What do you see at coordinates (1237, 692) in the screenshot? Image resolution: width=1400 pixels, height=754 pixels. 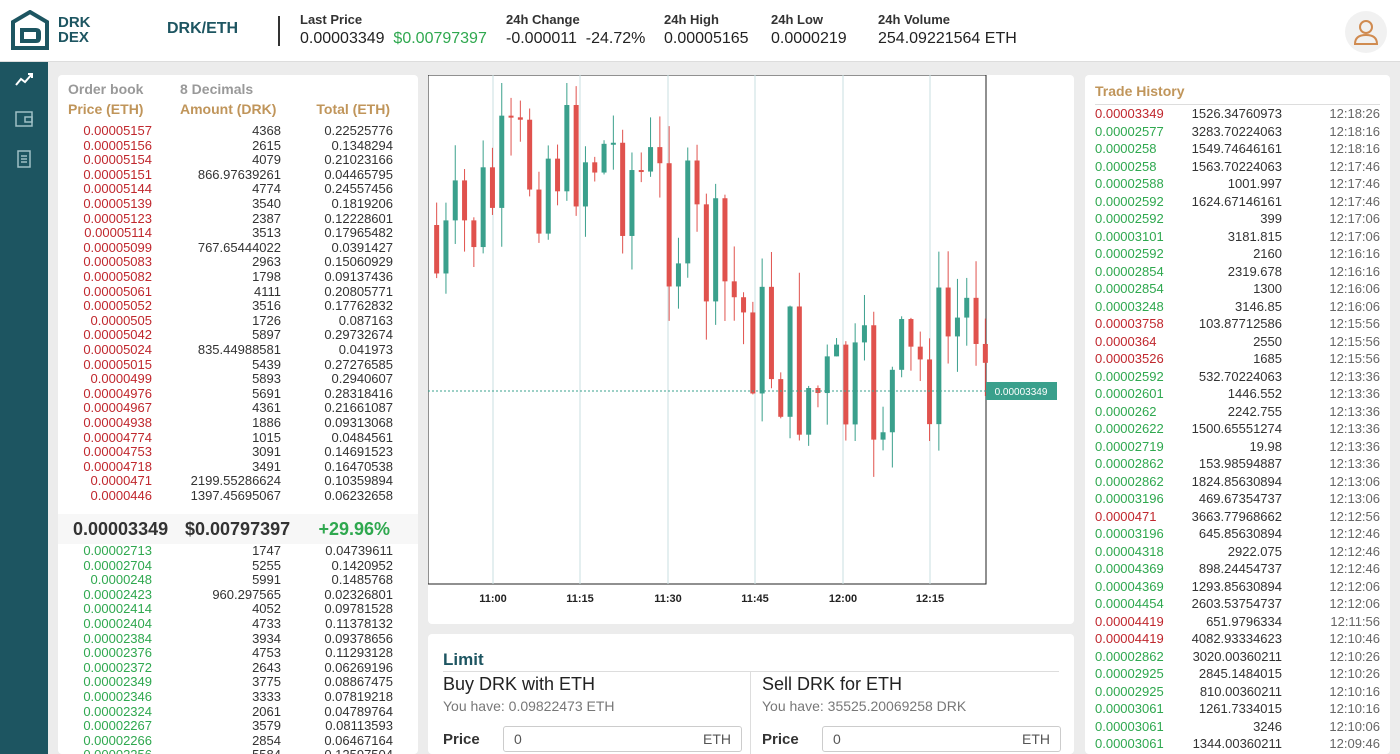 I see `trade-row: 0.00002925 810.00360211 12:10:16` at bounding box center [1237, 692].